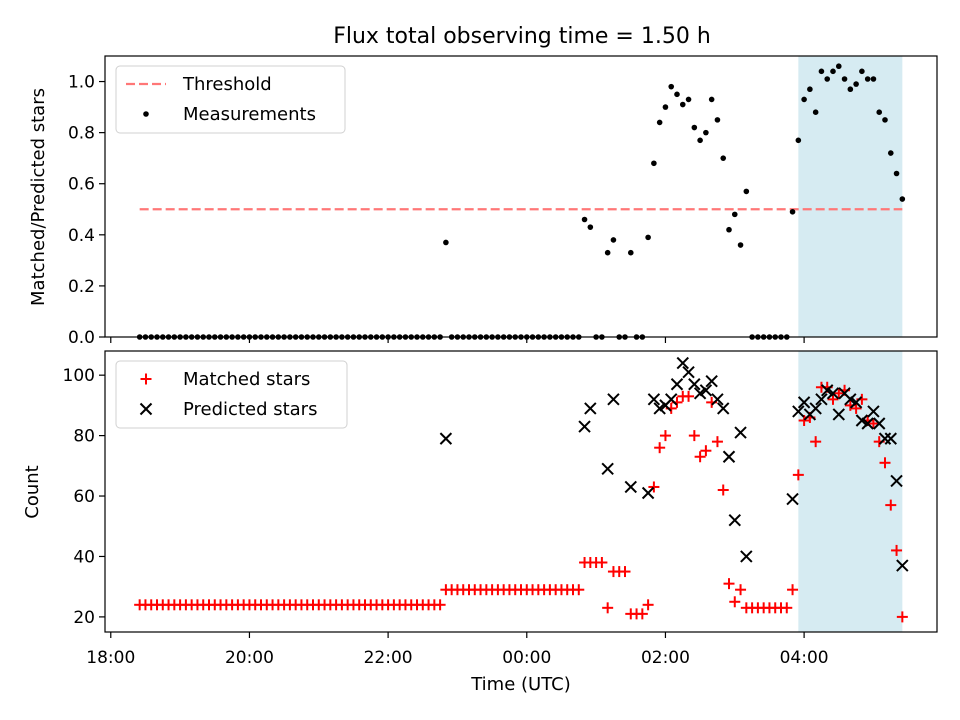 This screenshot has height=720, width=960. Describe the element at coordinates (249, 114) in the screenshot. I see `legend-measurements-label: Measurements` at that location.